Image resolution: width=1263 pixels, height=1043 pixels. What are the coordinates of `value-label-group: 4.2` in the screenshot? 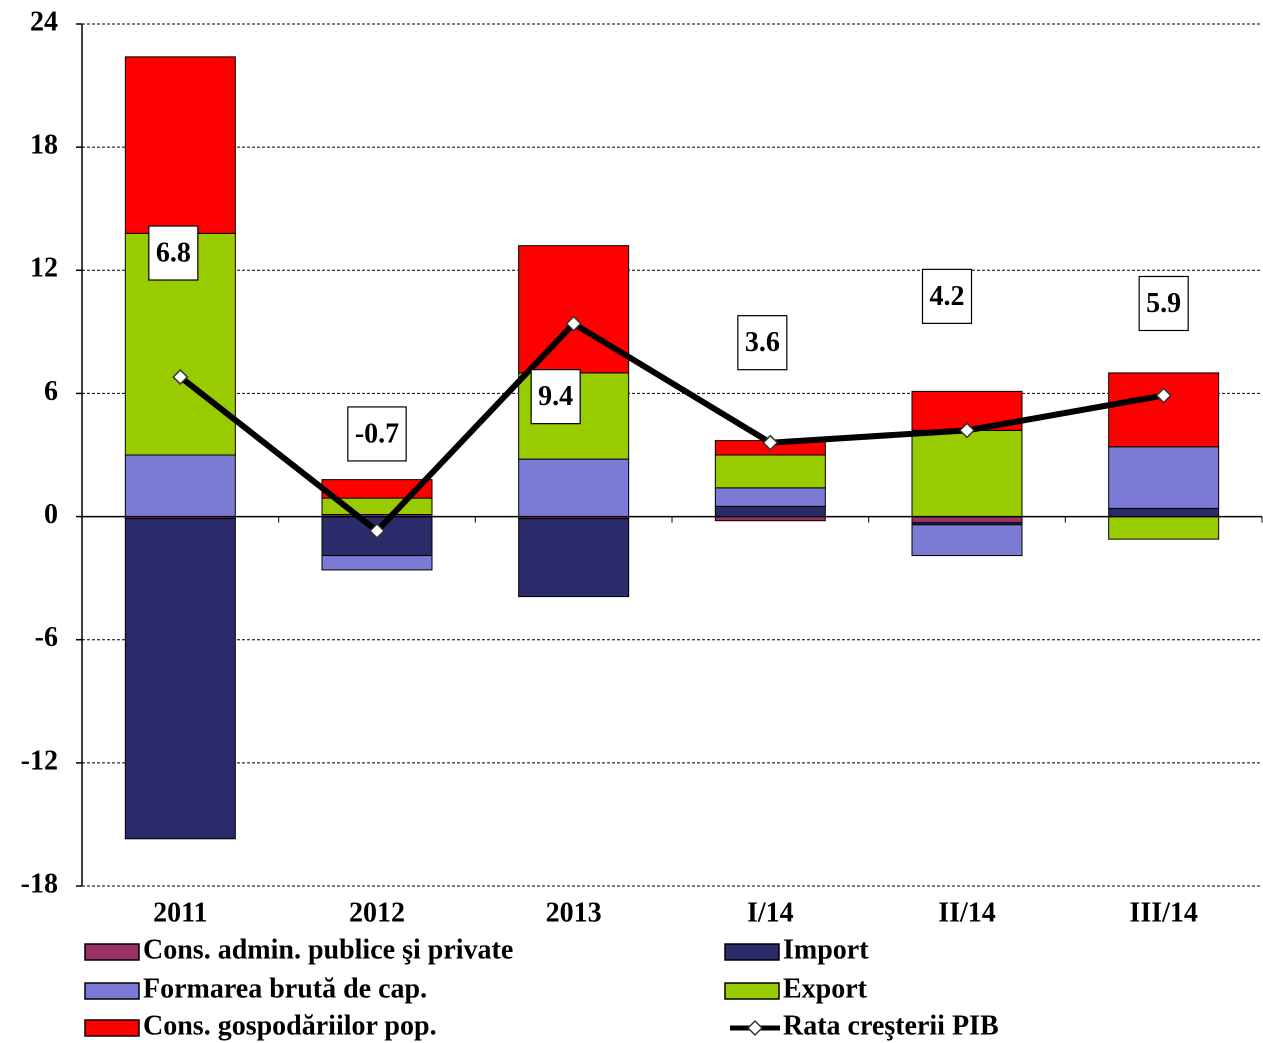 It's located at (947, 296).